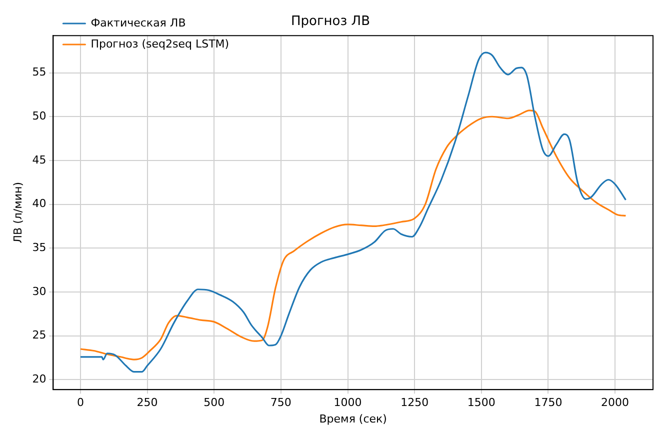 The width and height of the screenshot is (665, 434). What do you see at coordinates (39, 72) in the screenshot?
I see `y-tick-label: 55` at bounding box center [39, 72].